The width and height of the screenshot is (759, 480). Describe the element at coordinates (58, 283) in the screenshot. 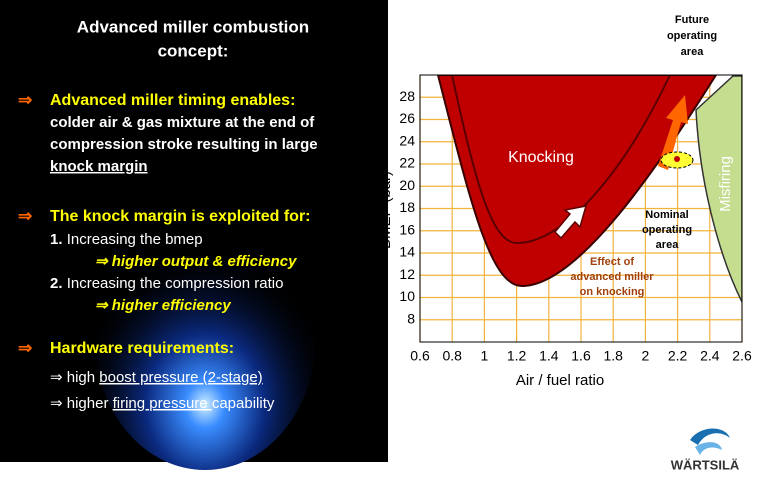

I see `num: 2.` at that location.